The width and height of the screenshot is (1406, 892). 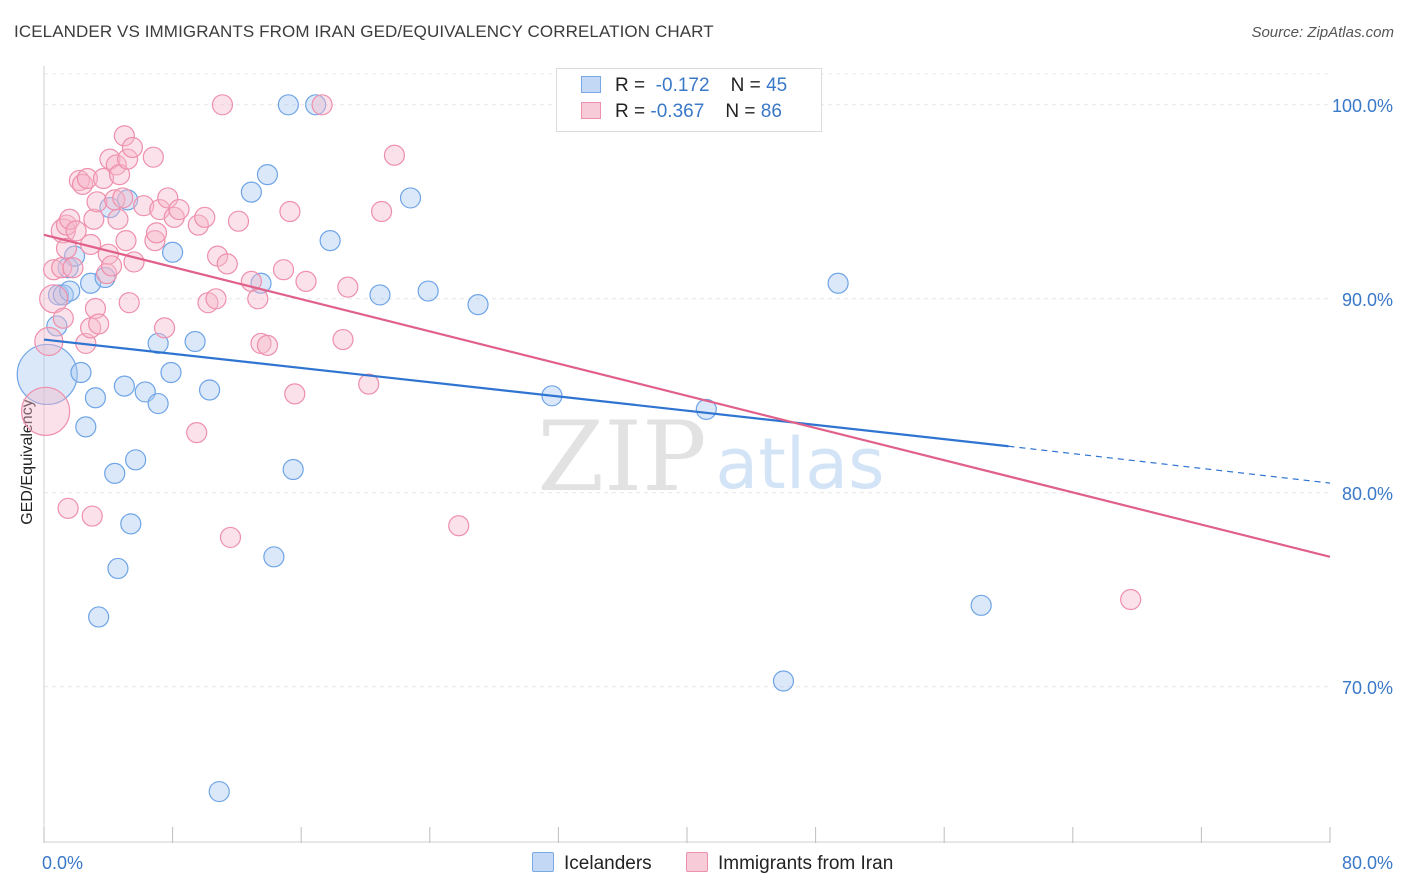 I want to click on y-tick-label: 90.0%, so click(x=1367, y=300).